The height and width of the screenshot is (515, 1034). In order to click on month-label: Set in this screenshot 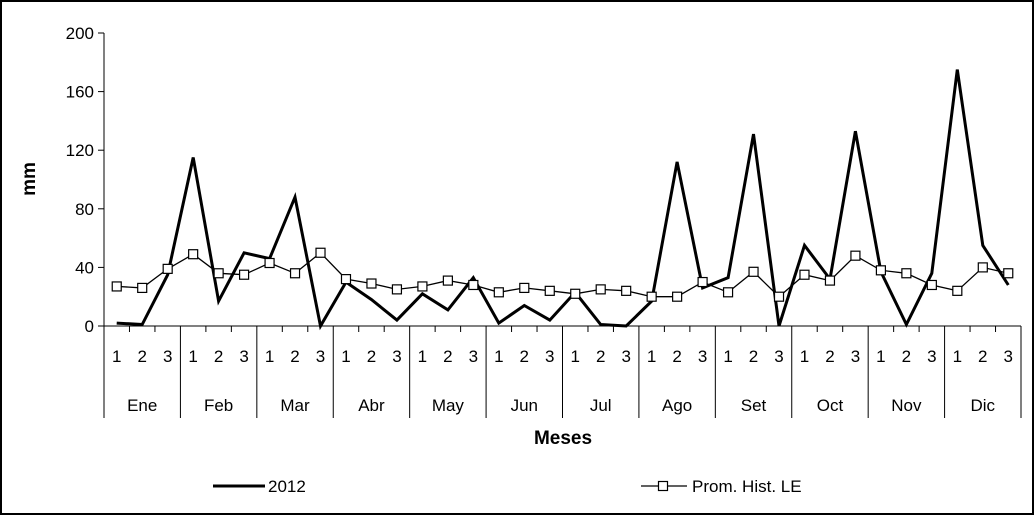, I will do `click(754, 405)`.